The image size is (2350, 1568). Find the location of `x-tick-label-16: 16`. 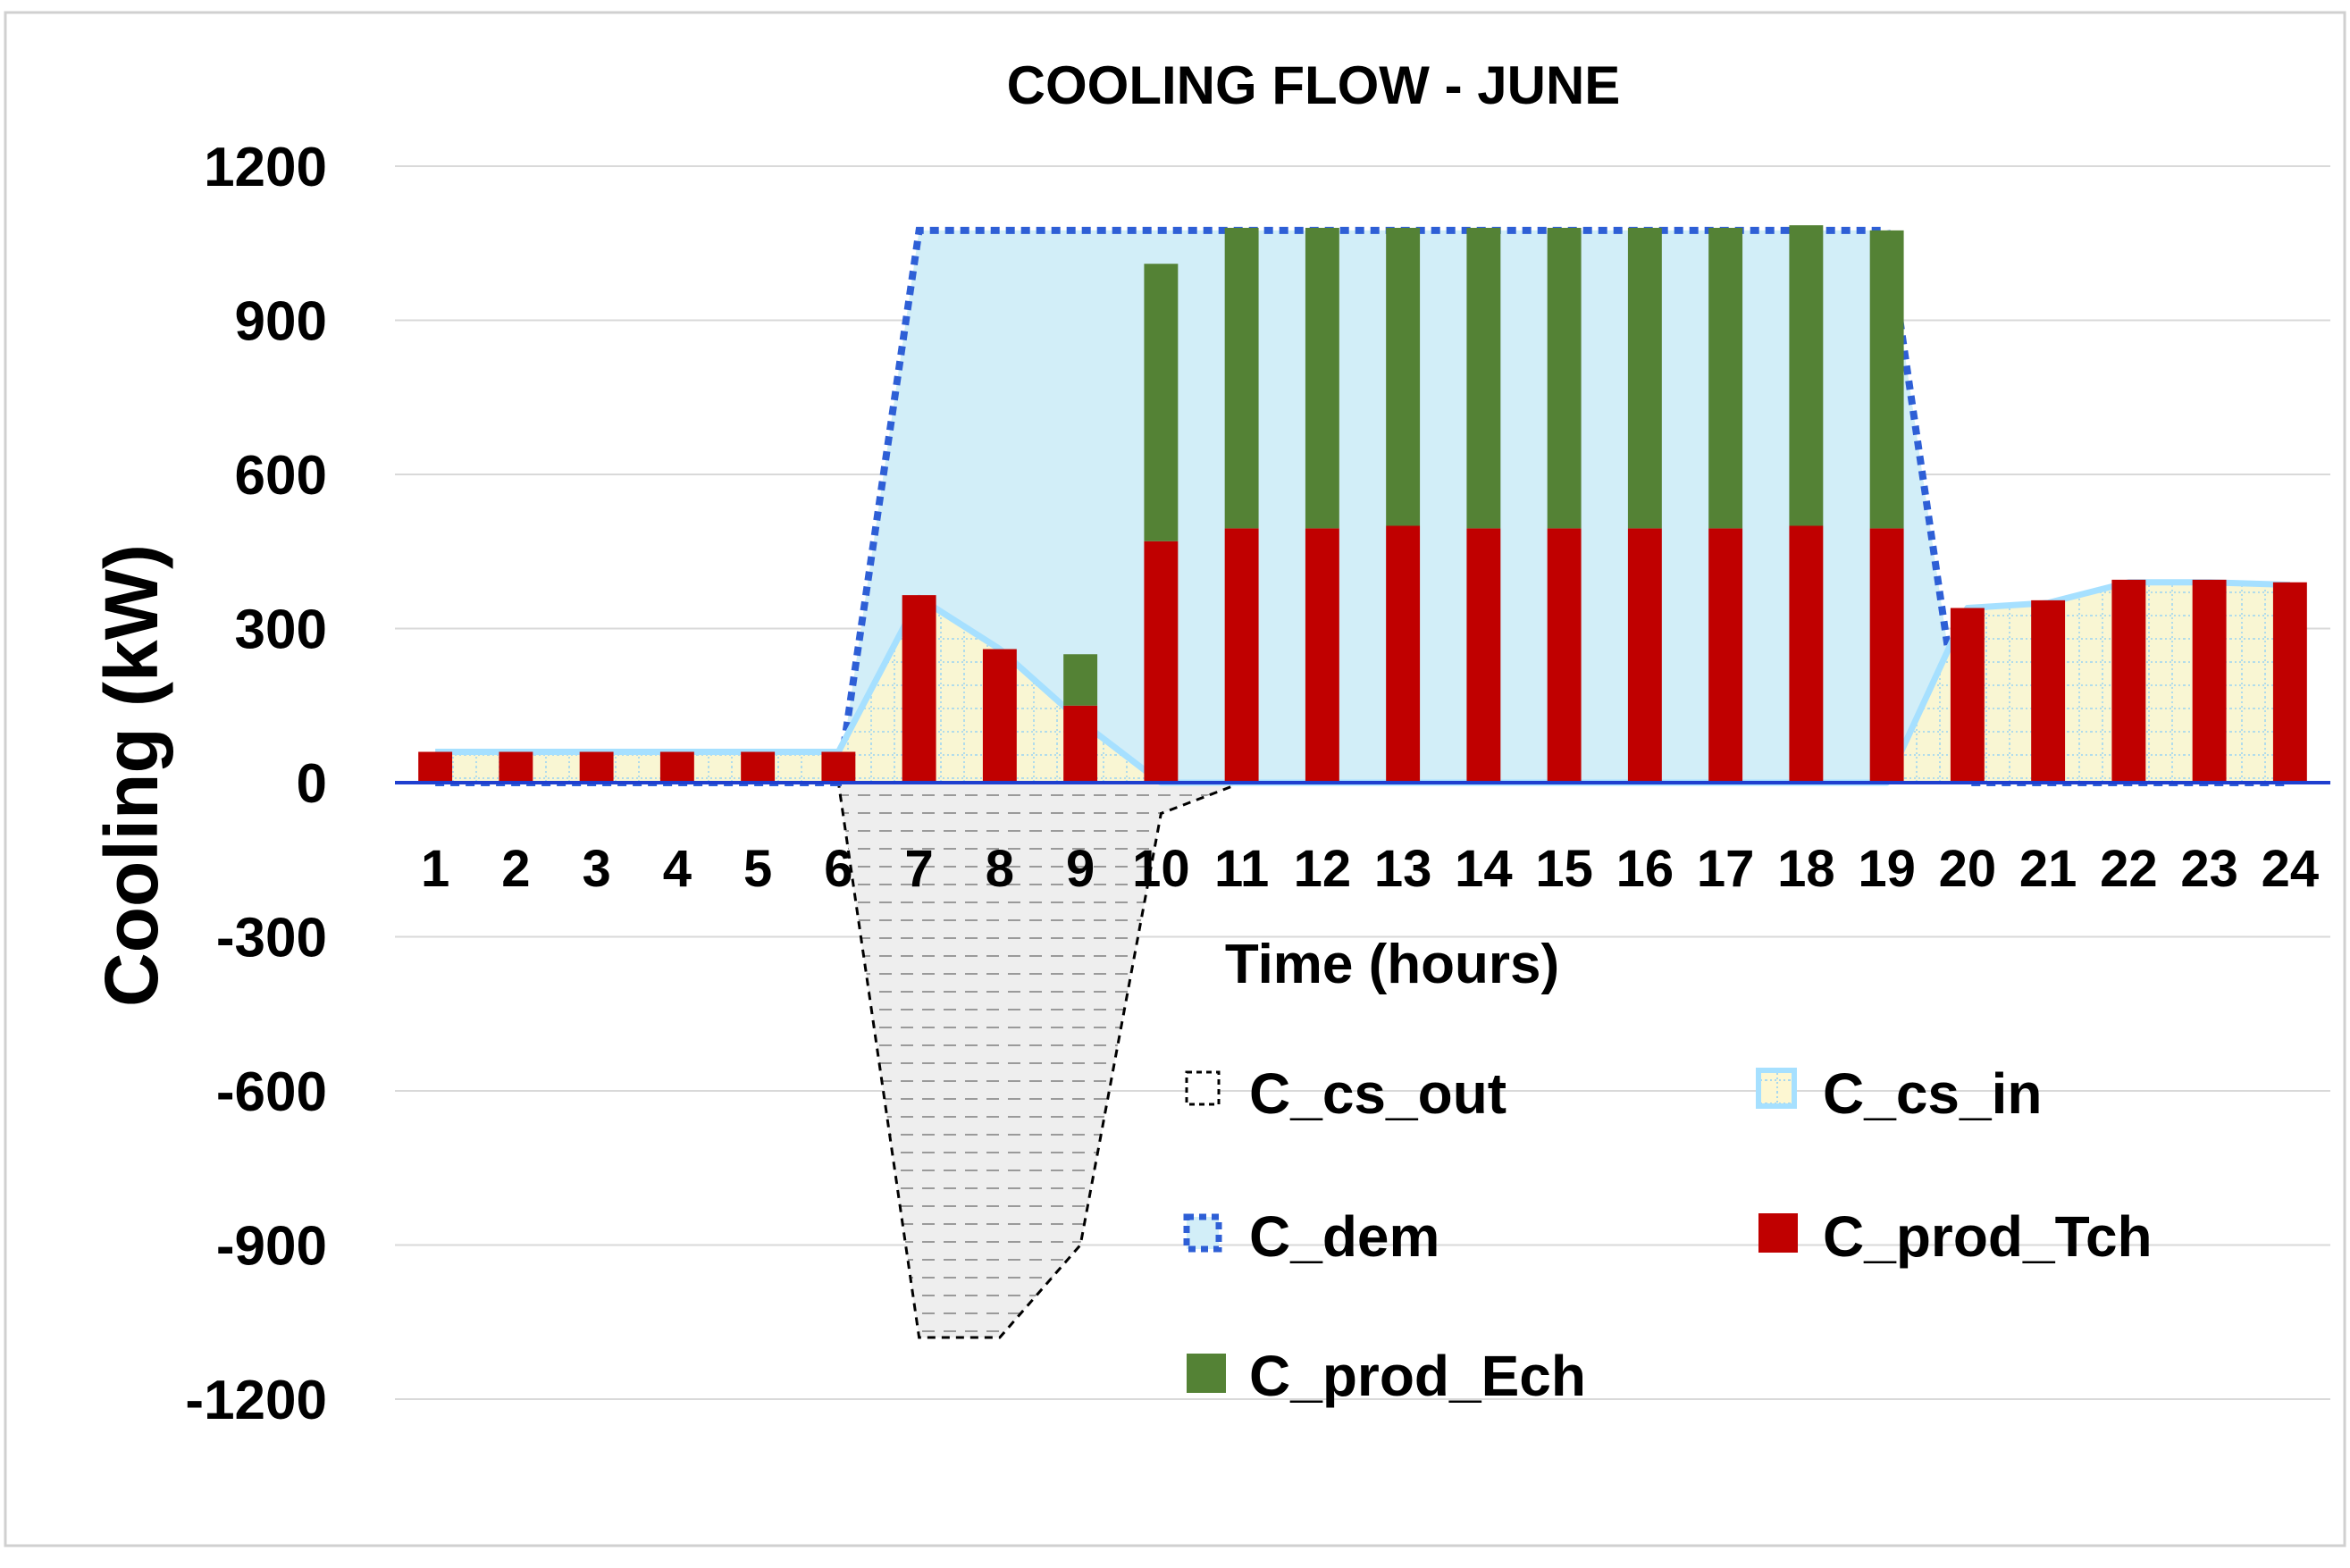

x-tick-label-16: 16 is located at coordinates (1645, 869).